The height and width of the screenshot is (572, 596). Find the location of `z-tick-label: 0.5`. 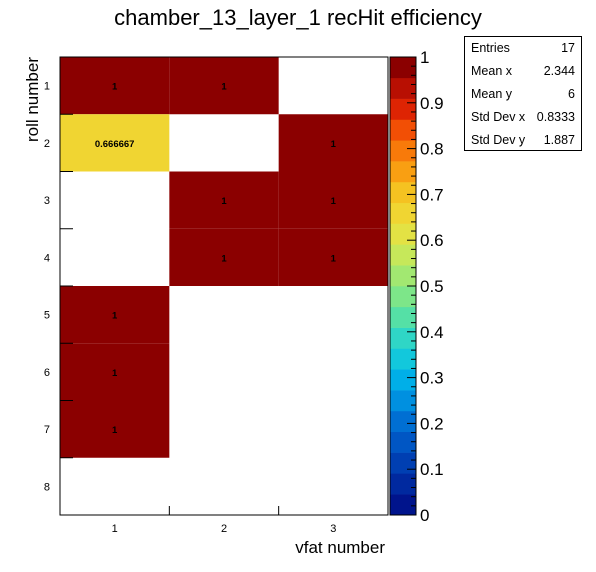

z-tick-label: 0.5 is located at coordinates (432, 286).